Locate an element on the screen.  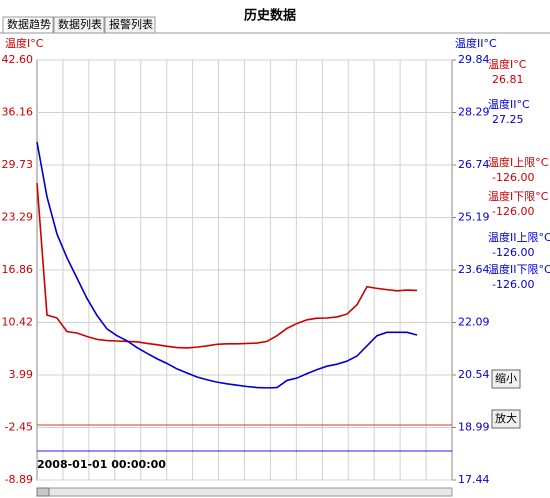
window-title: 历史数据 is located at coordinates (270, 16).